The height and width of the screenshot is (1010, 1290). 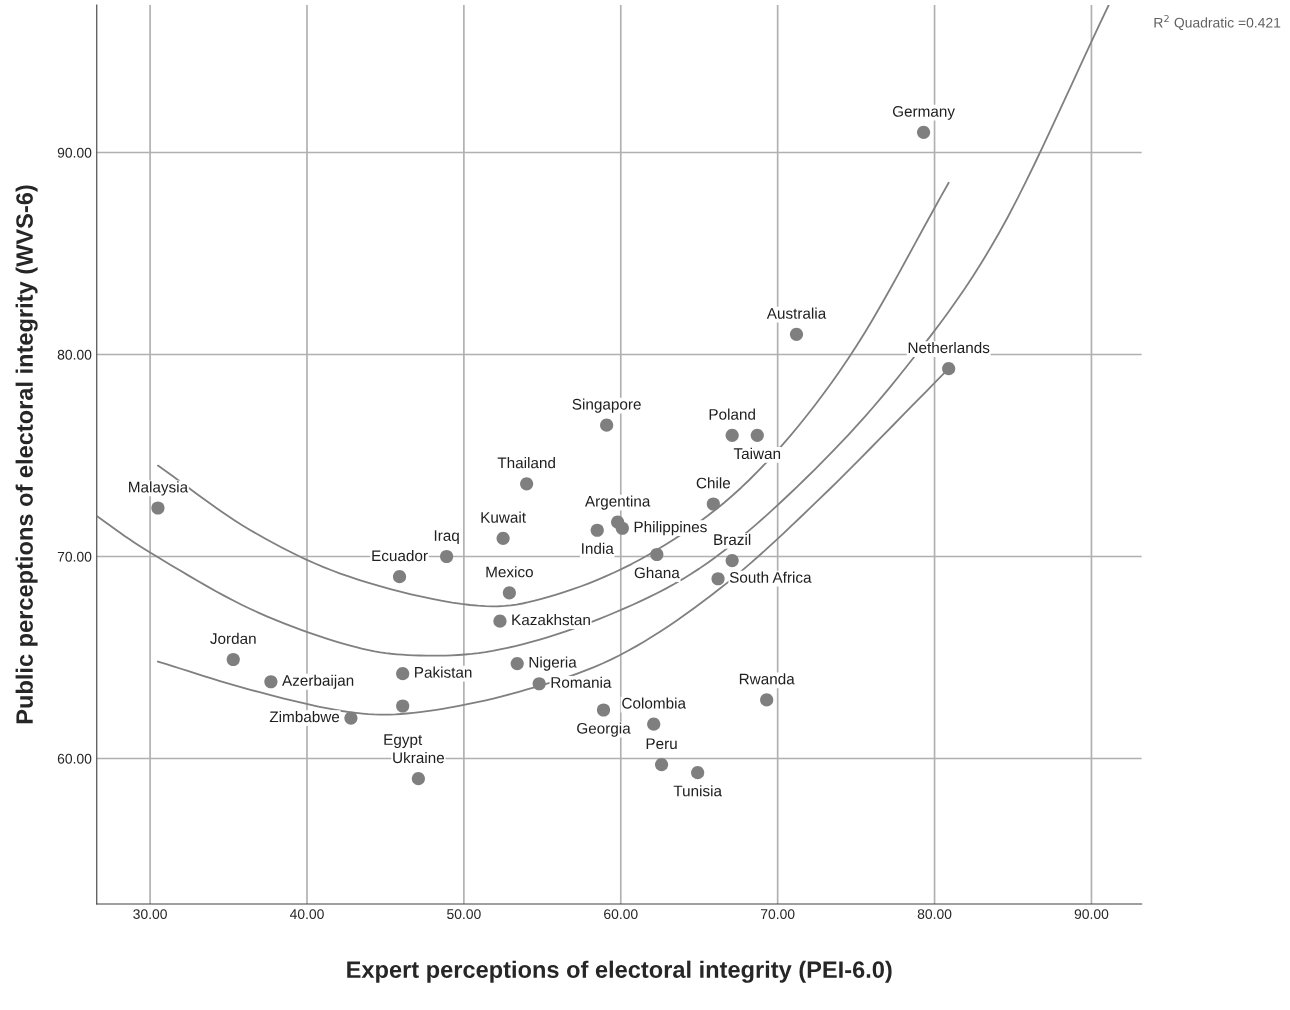 I want to click on annotation: Brazil, so click(x=732, y=539).